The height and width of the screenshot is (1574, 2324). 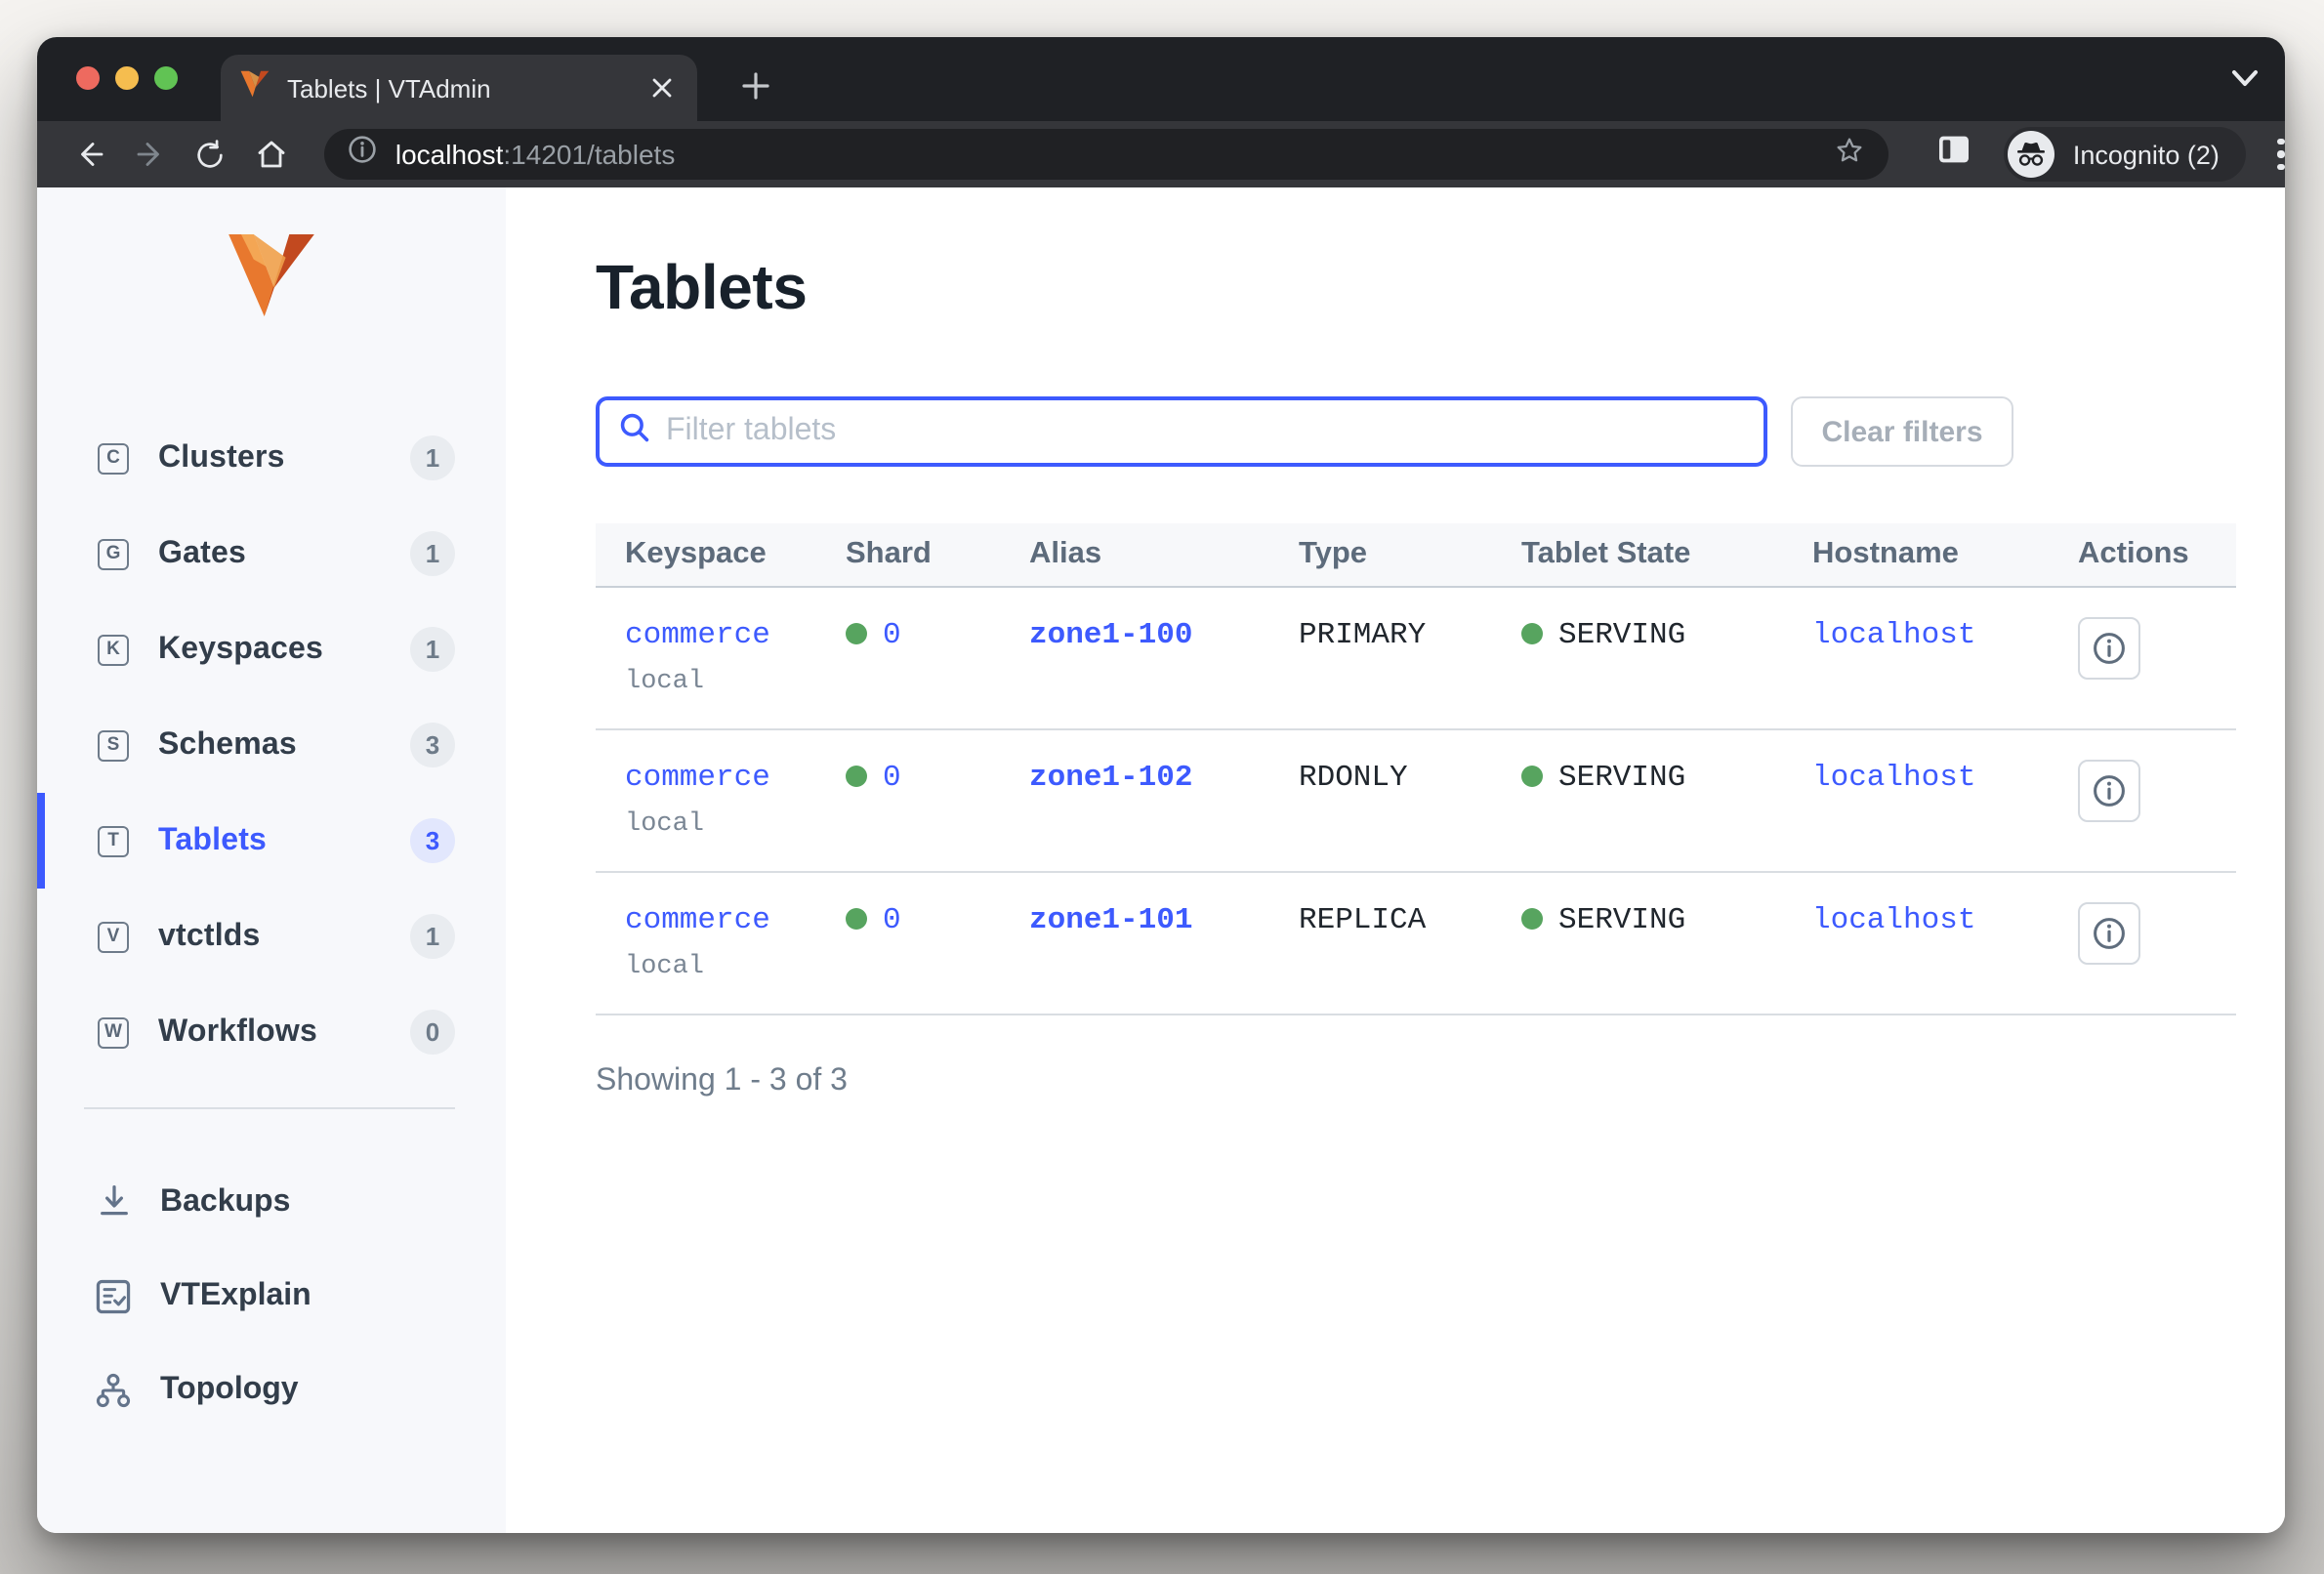 What do you see at coordinates (937, 555) in the screenshot?
I see `column-header-shard: Shard` at bounding box center [937, 555].